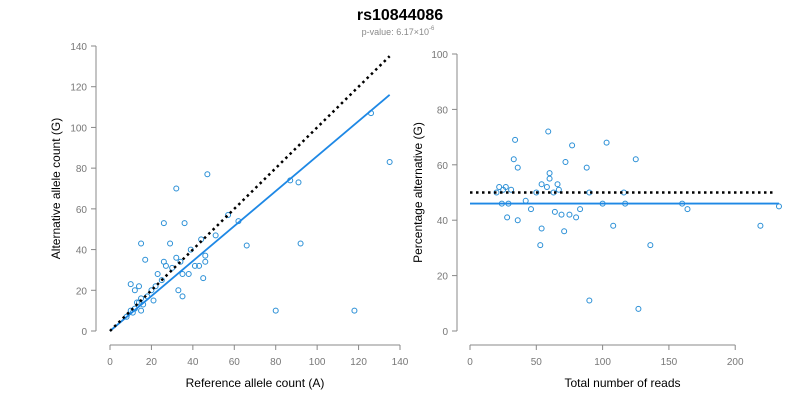  I want to click on x-tick-label: 20, so click(152, 362).